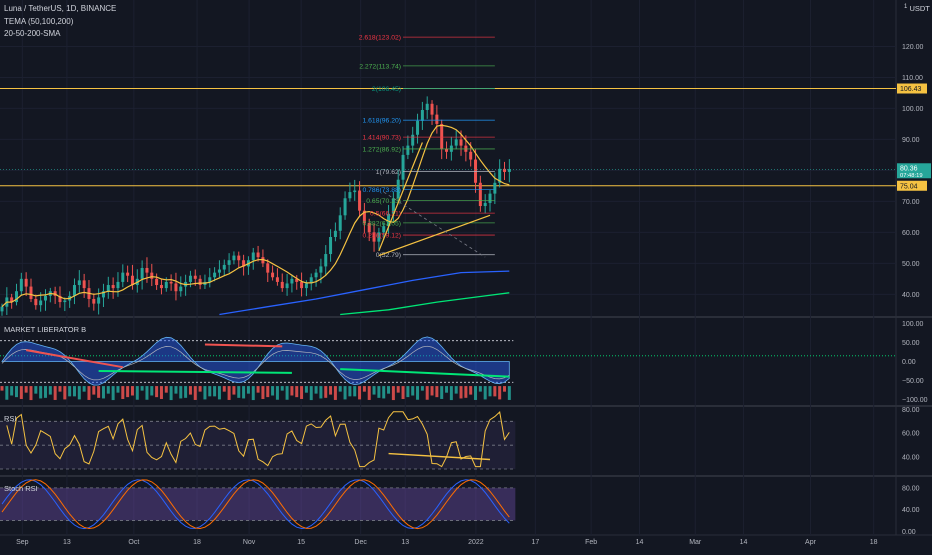  I want to click on indicator-tema-label: TEMA (50,100,200), so click(39, 21).